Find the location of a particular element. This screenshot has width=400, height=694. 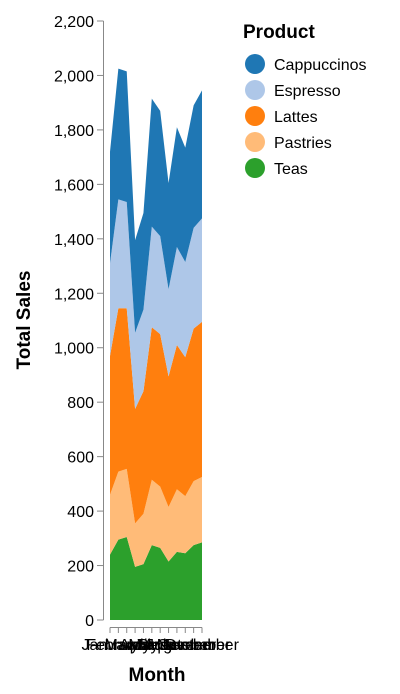

area-lattes is located at coordinates (156, 416).